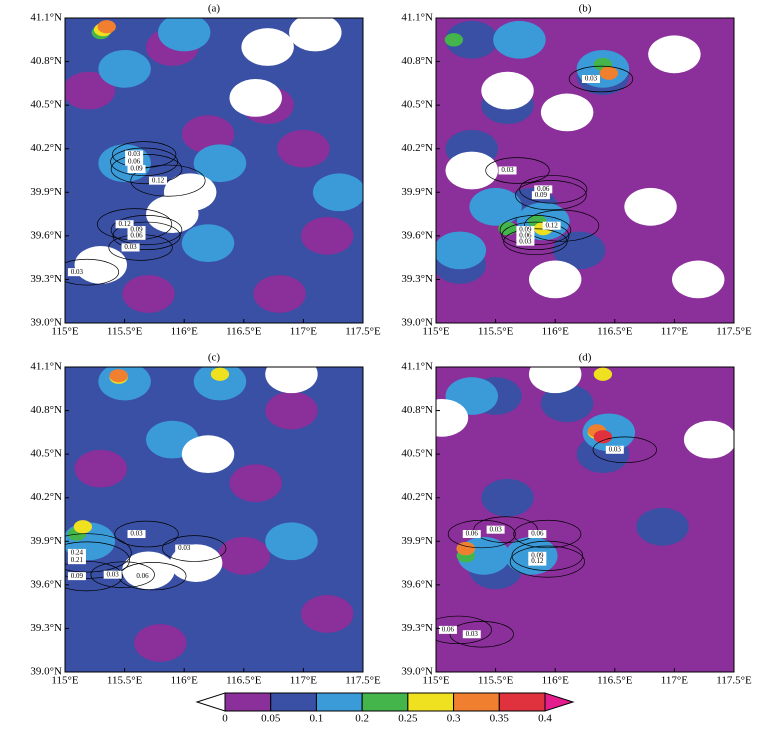 This screenshot has height=733, width=765. What do you see at coordinates (46, 628) in the screenshot?
I see `y-tick-label: 39.3°N` at bounding box center [46, 628].